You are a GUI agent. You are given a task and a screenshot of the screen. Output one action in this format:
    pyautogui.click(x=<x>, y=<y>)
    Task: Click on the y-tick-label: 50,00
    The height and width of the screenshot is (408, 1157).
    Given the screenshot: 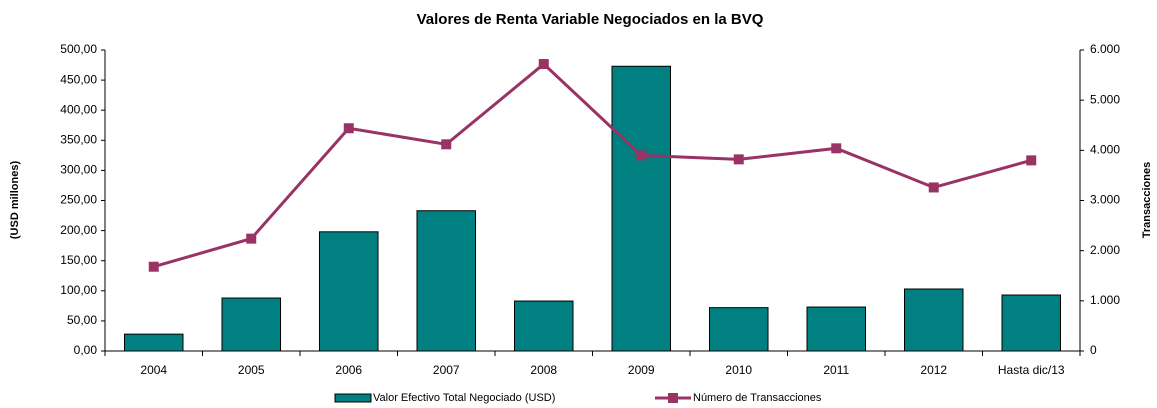 What is the action you would take?
    pyautogui.click(x=82, y=320)
    